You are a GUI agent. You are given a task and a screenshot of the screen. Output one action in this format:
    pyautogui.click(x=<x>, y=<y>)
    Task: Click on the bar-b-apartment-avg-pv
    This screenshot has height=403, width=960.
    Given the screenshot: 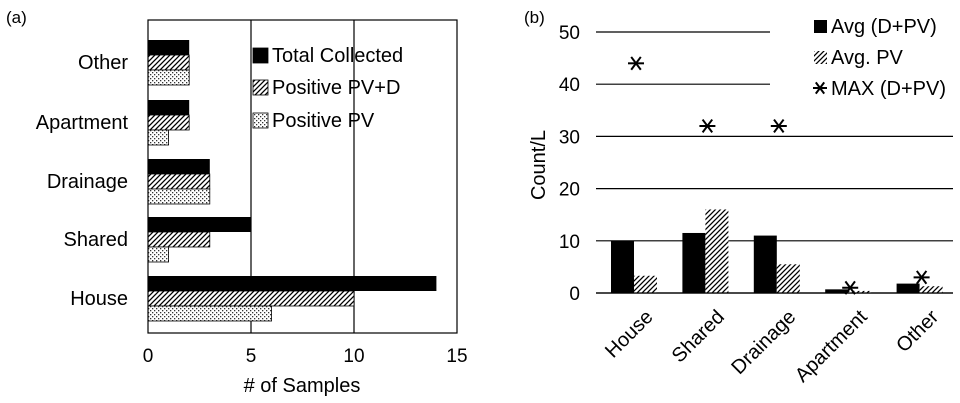 What is the action you would take?
    pyautogui.click(x=860, y=291)
    